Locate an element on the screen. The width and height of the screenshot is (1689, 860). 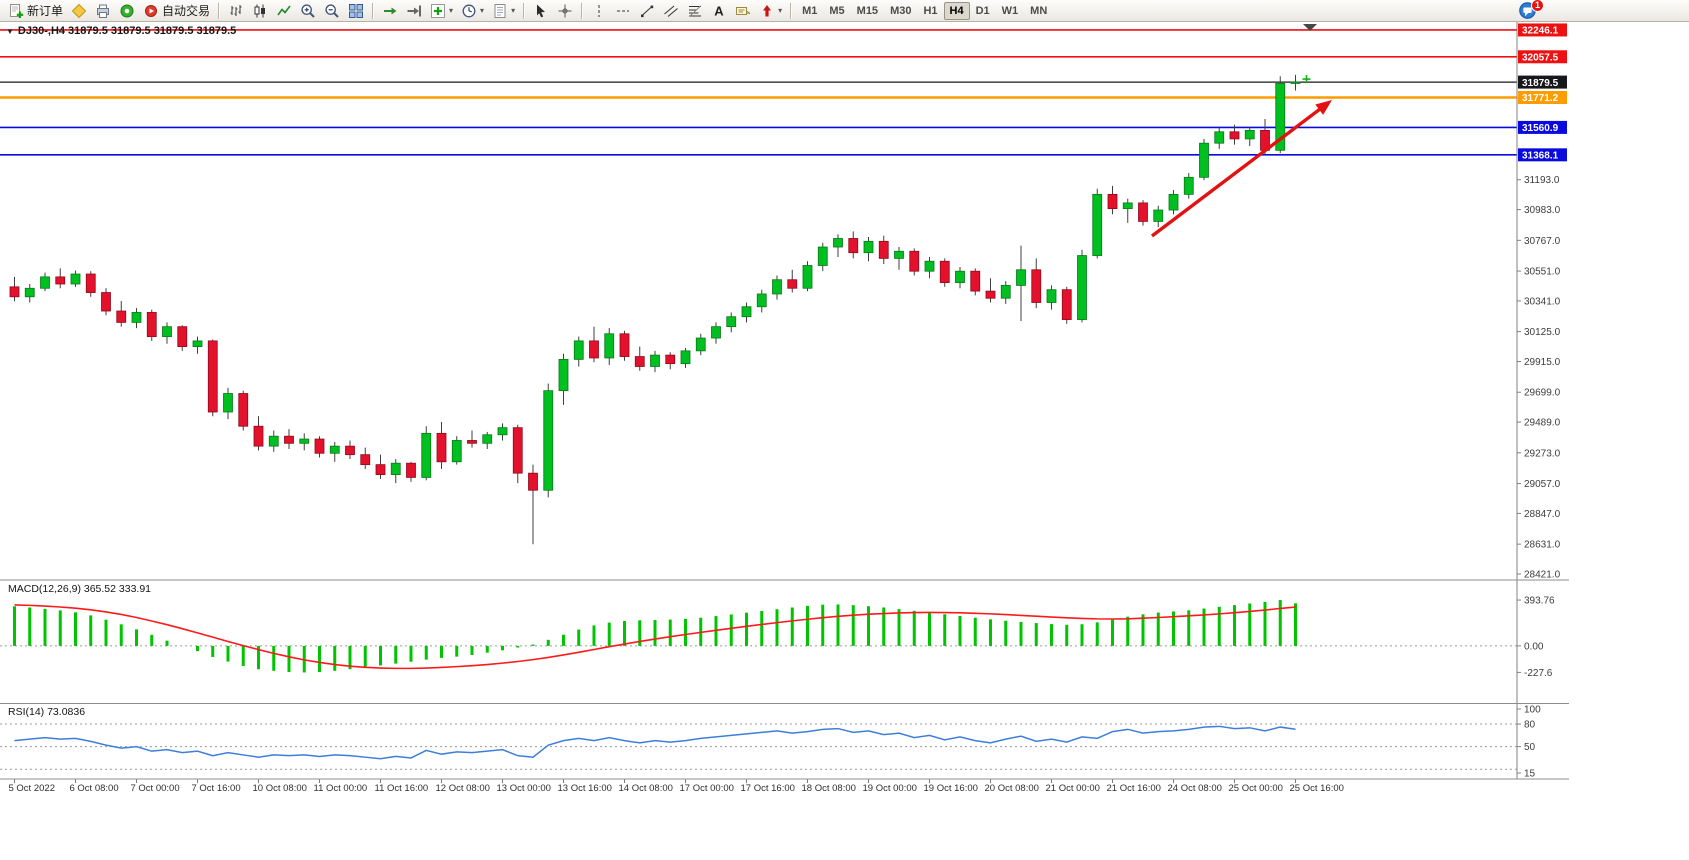
price-tick-label: 30551.0 is located at coordinates (1542, 272).